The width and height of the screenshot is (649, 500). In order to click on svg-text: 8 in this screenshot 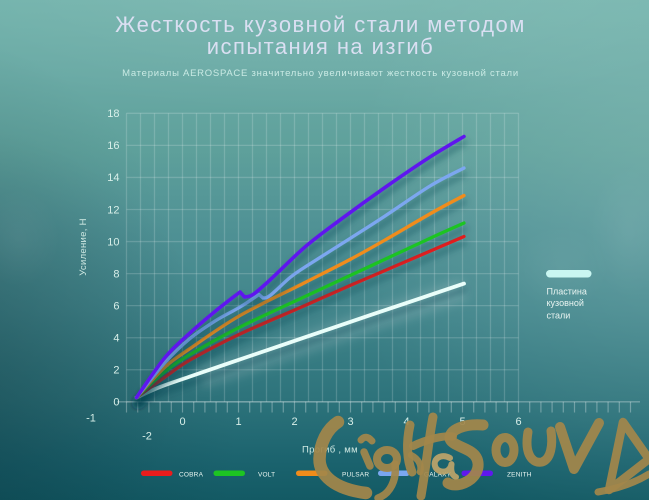, I will do `click(116, 274)`.